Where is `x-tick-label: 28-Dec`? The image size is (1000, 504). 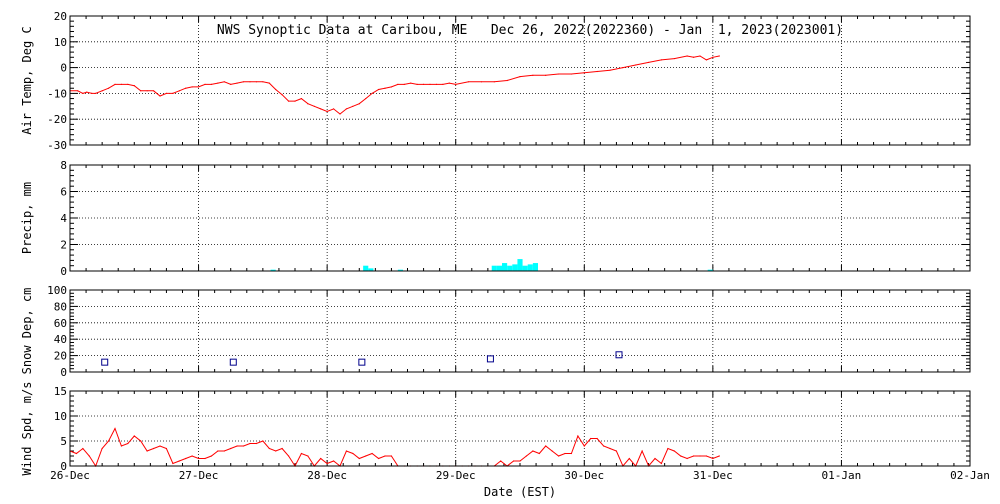
x-tick-label: 28-Dec is located at coordinates (327, 475).